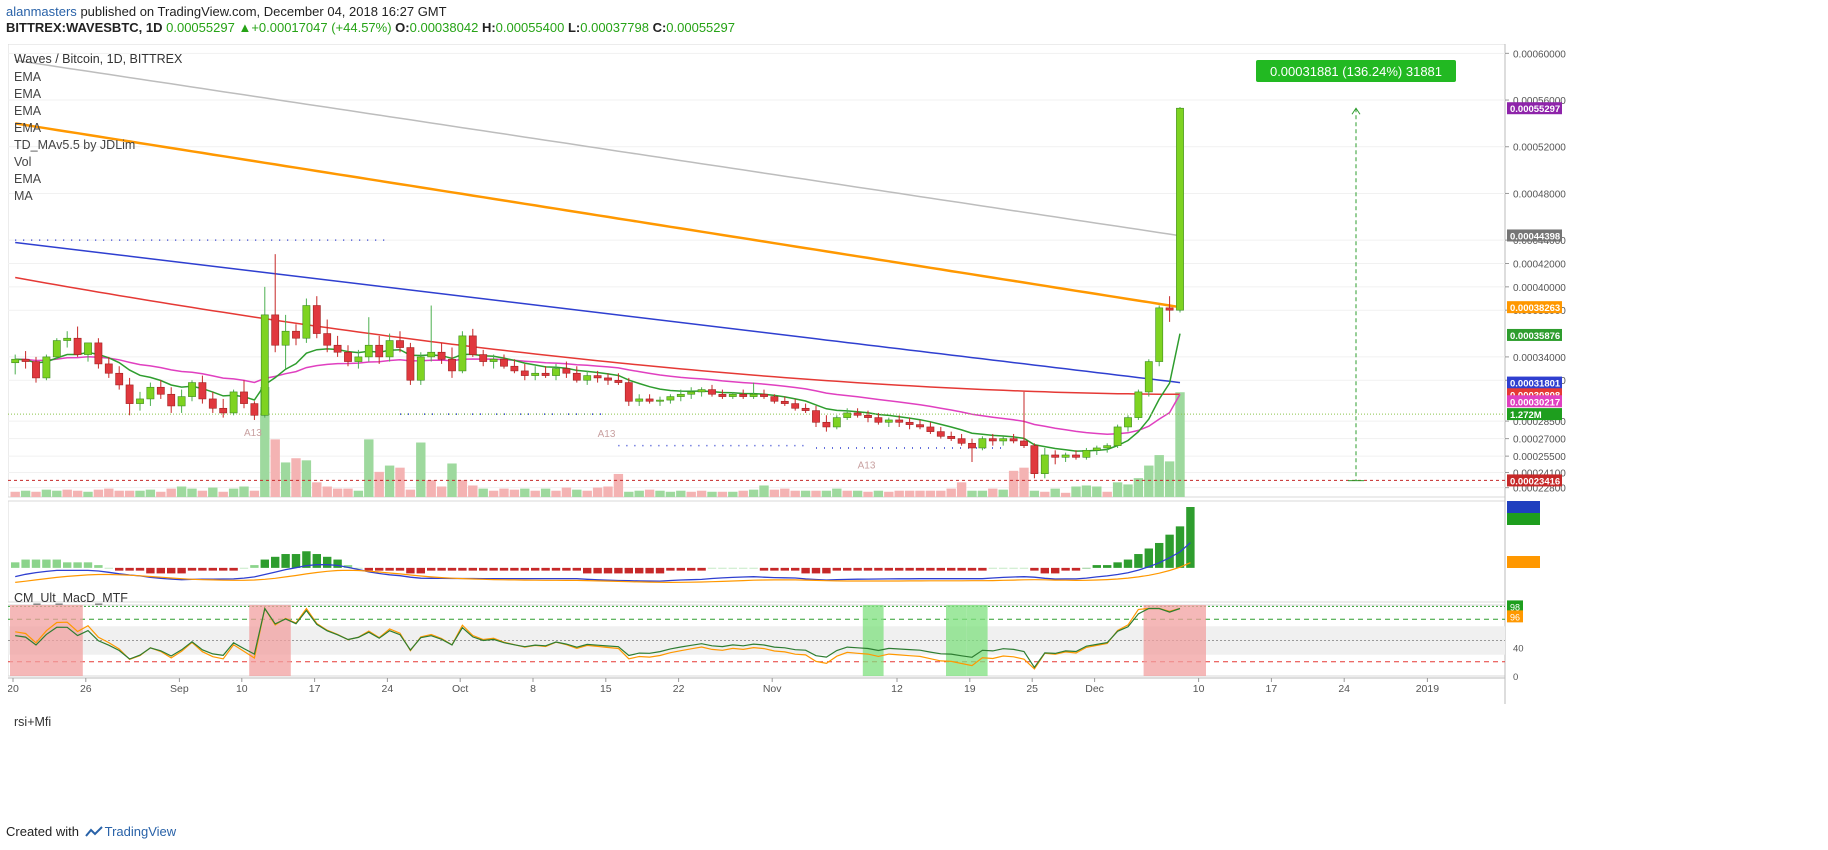  Describe the element at coordinates (140, 831) in the screenshot. I see `tradingview-brand: TradingView` at that location.